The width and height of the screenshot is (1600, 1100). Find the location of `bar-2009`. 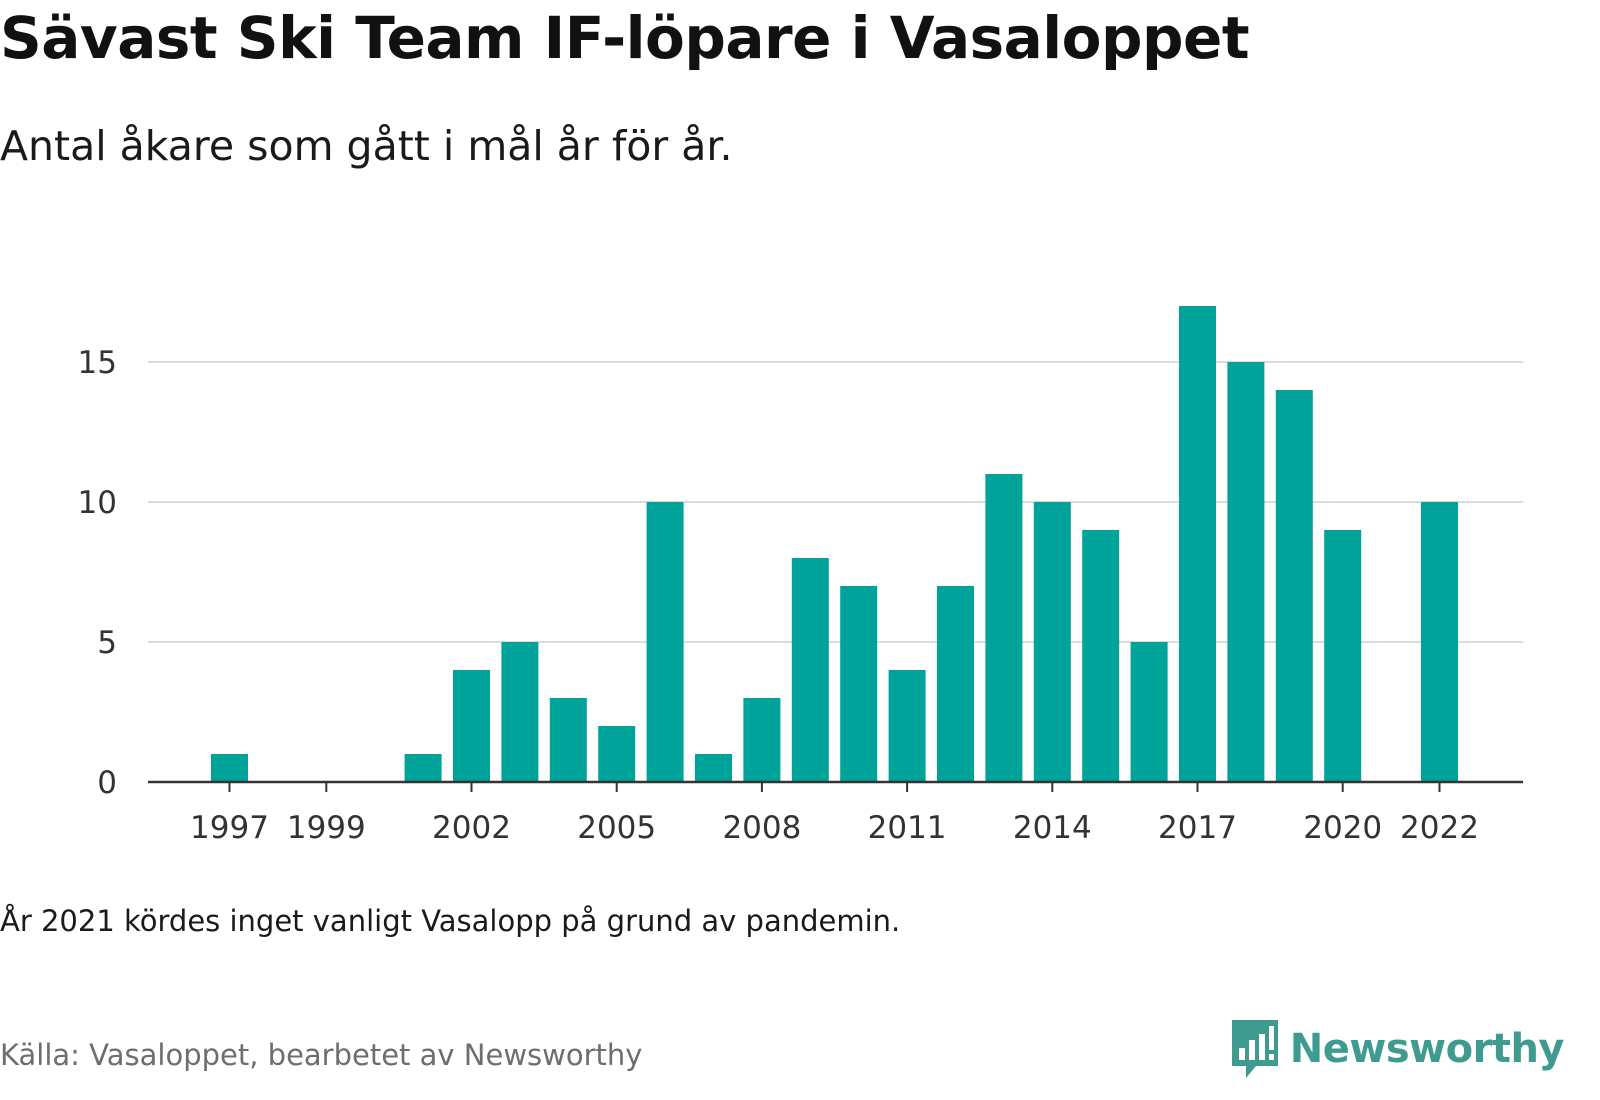

bar-2009 is located at coordinates (810, 670).